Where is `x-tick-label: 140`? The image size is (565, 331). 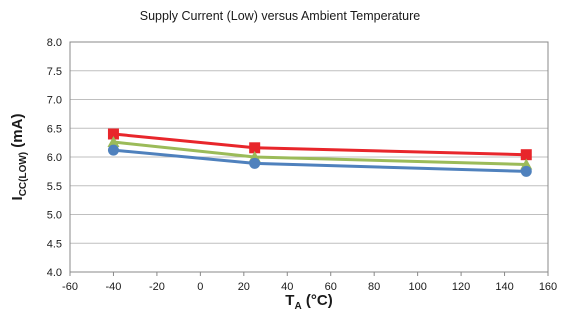
x-tick-label: 140 is located at coordinates (504, 287).